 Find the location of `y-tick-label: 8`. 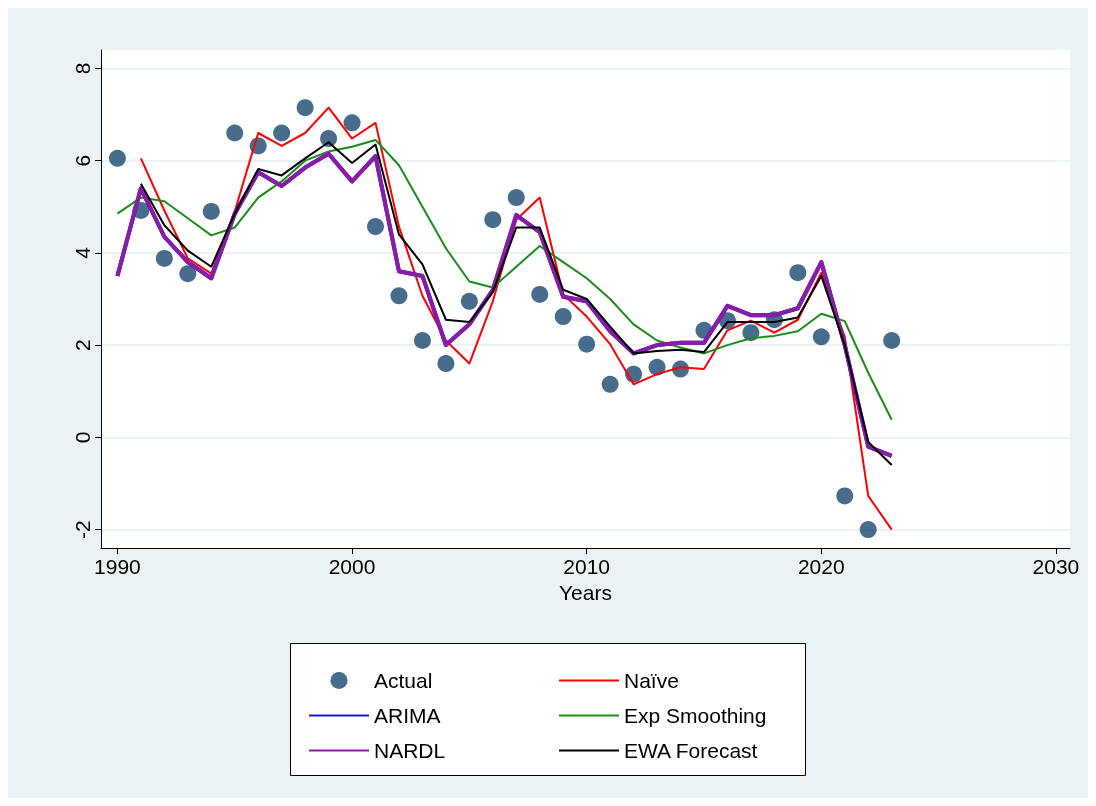

y-tick-label: 8 is located at coordinates (82, 68).